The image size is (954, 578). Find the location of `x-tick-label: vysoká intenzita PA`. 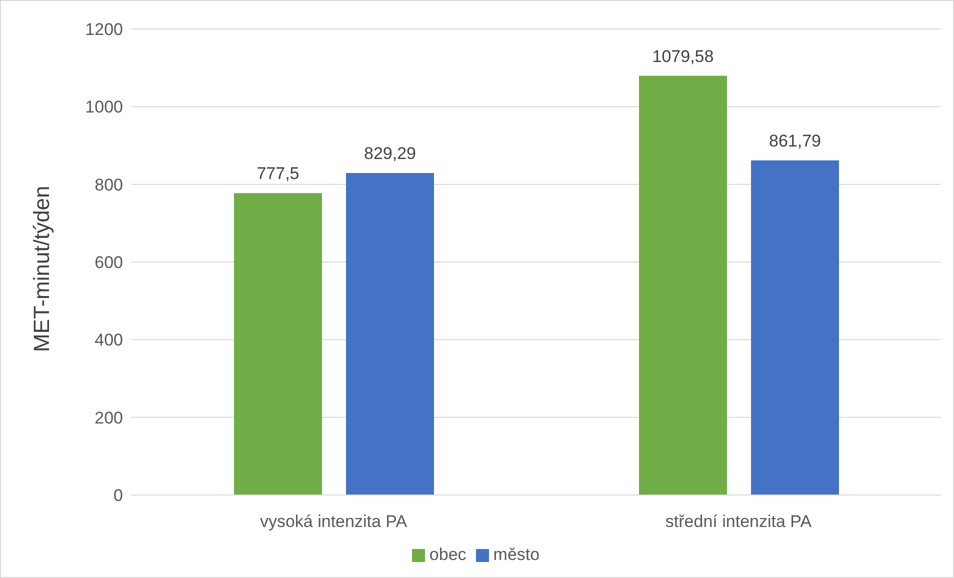

x-tick-label: vysoká intenzita PA is located at coordinates (334, 522).